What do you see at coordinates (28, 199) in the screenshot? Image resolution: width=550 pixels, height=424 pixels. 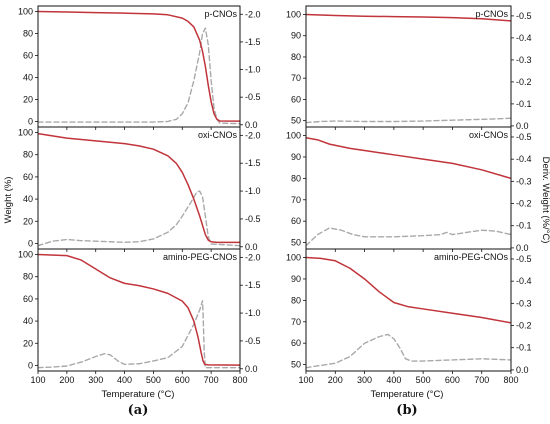 I see `y-tick-label-a-1-40: 40` at bounding box center [28, 199].